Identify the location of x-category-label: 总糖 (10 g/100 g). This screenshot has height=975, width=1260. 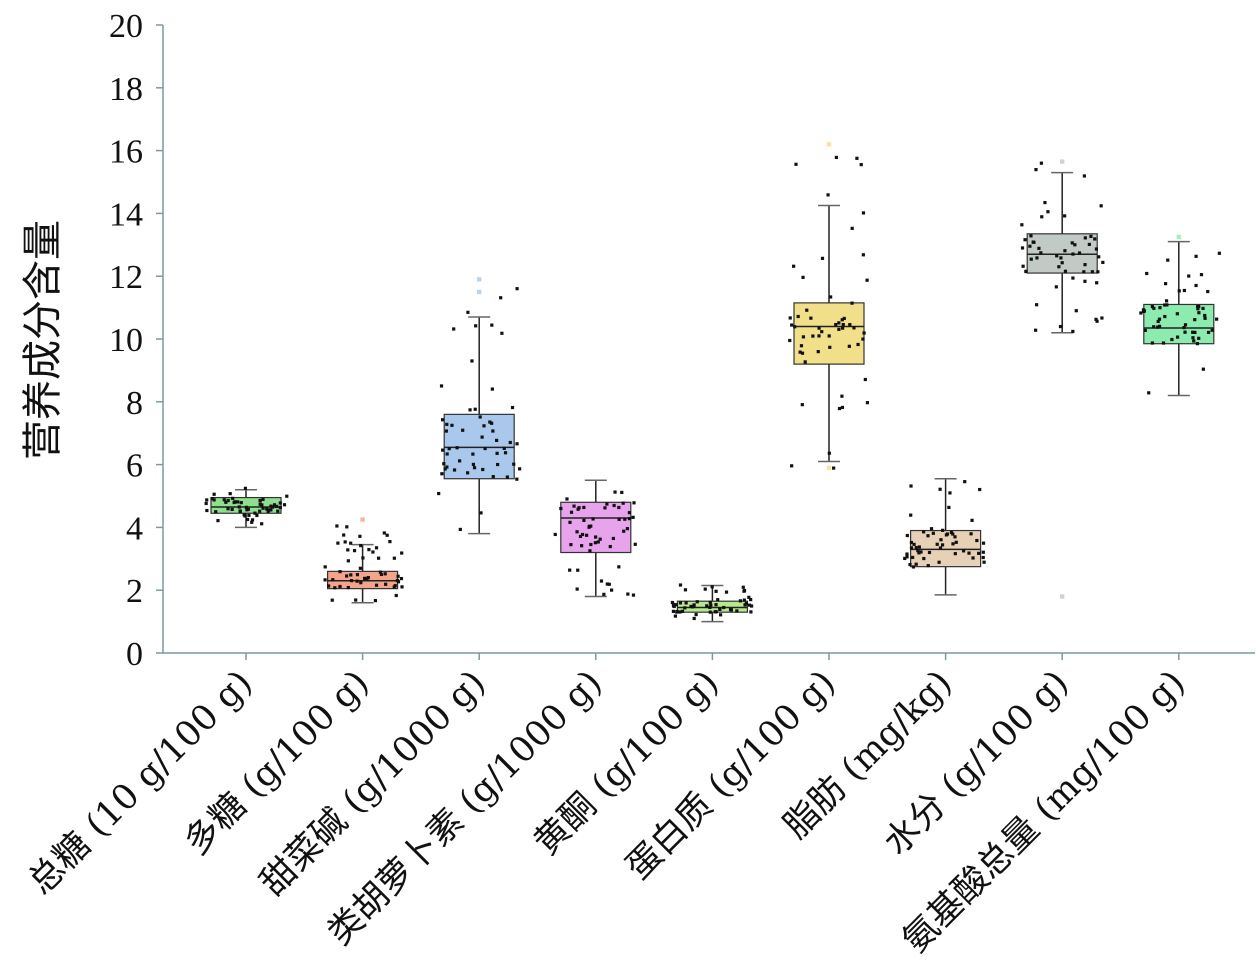
(140, 782).